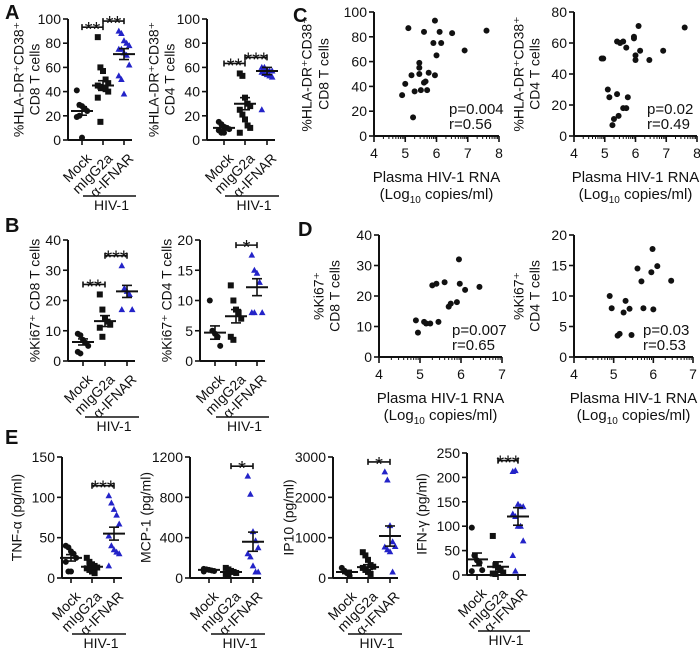  I want to click on x-axis-label-units: (Log10 copies/ml), so click(437, 196).